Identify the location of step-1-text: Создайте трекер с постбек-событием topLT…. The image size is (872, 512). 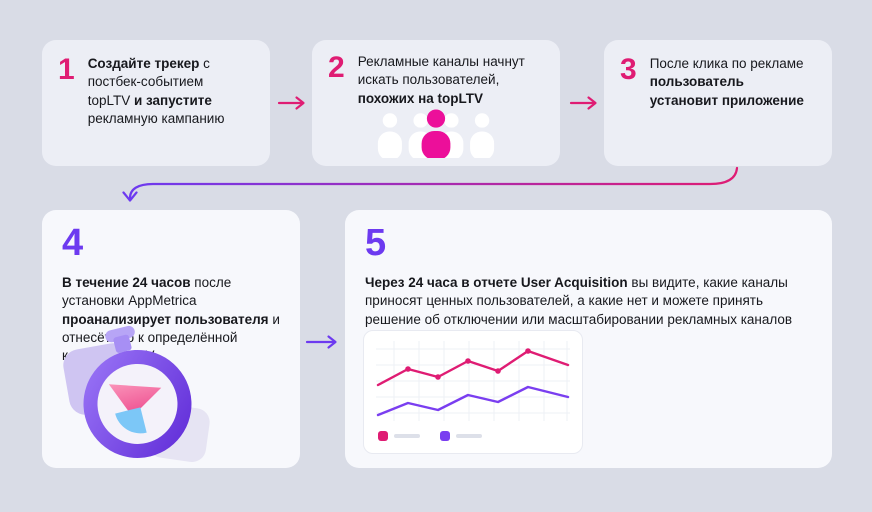
(156, 91).